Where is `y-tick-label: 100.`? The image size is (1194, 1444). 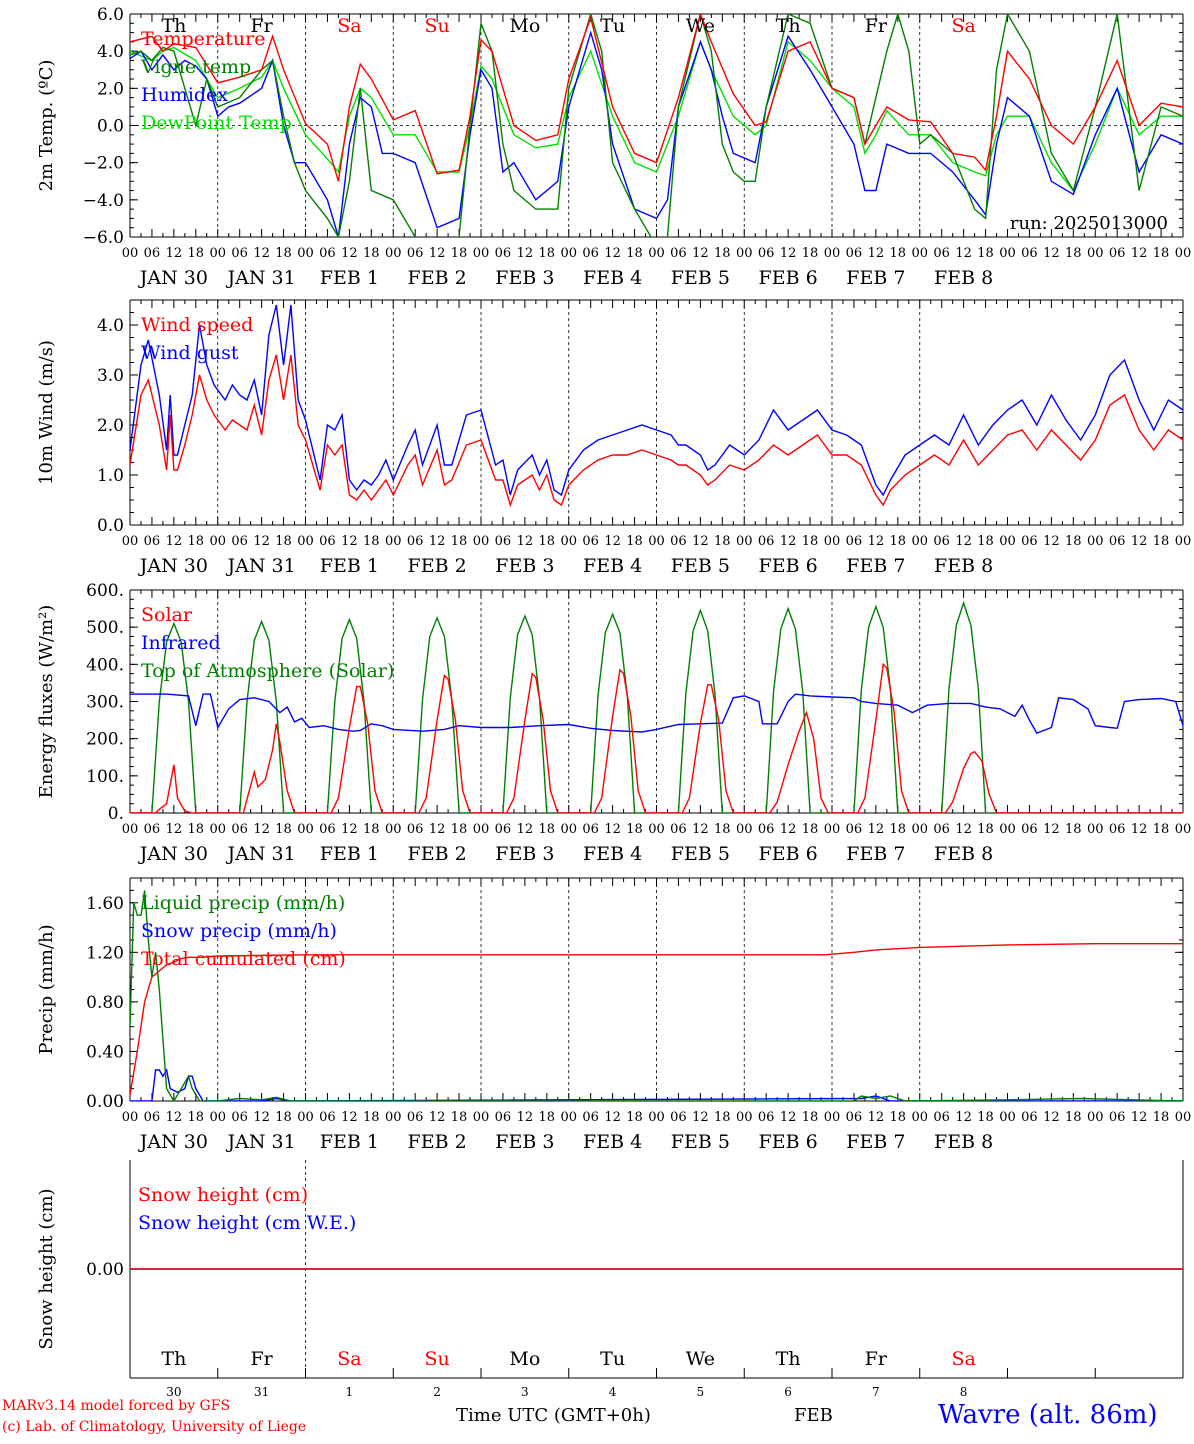 y-tick-label: 100. is located at coordinates (105, 777).